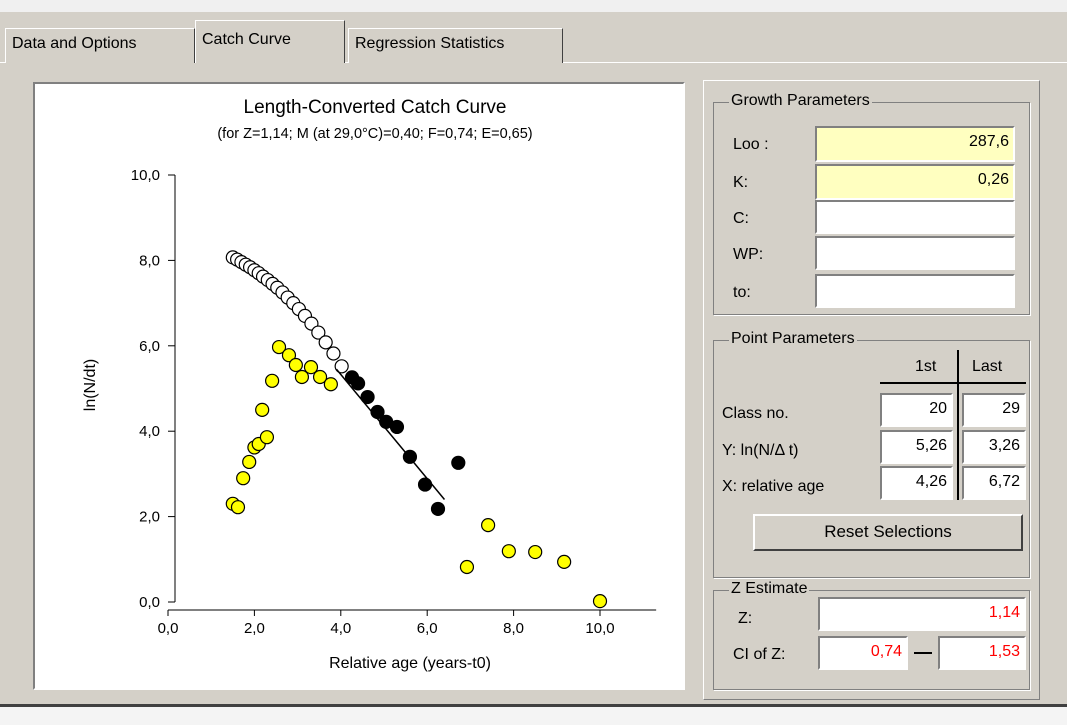 This screenshot has height=725, width=1067. Describe the element at coordinates (773, 486) in the screenshot. I see `row-label: X: relative age` at that location.